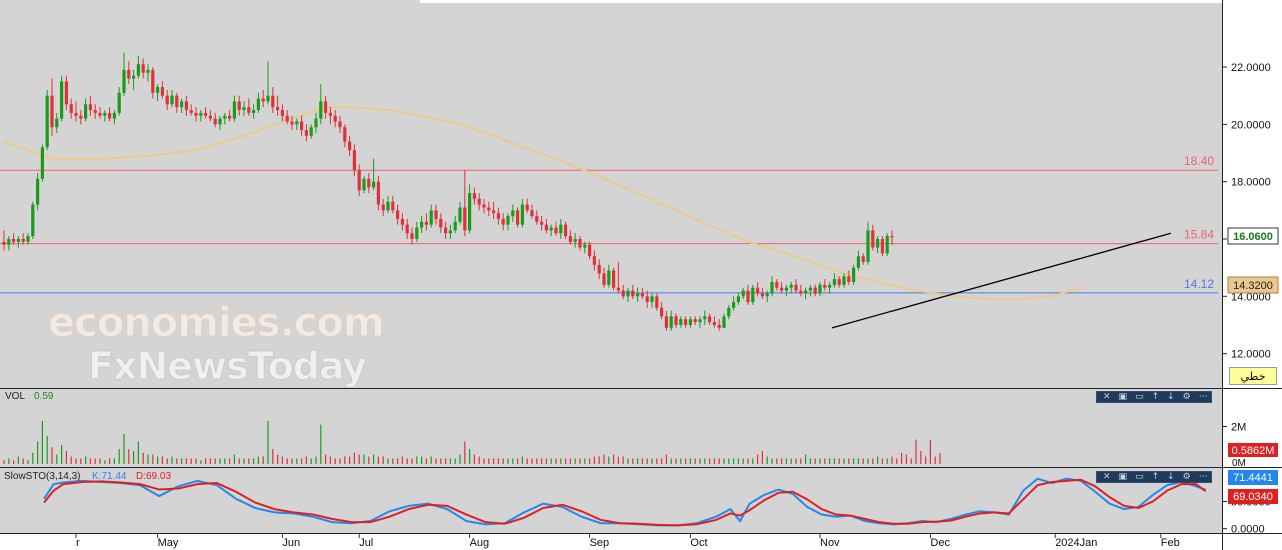 The height and width of the screenshot is (550, 1282). What do you see at coordinates (1252, 275) in the screenshot?
I see `price-axis-background` at bounding box center [1252, 275].